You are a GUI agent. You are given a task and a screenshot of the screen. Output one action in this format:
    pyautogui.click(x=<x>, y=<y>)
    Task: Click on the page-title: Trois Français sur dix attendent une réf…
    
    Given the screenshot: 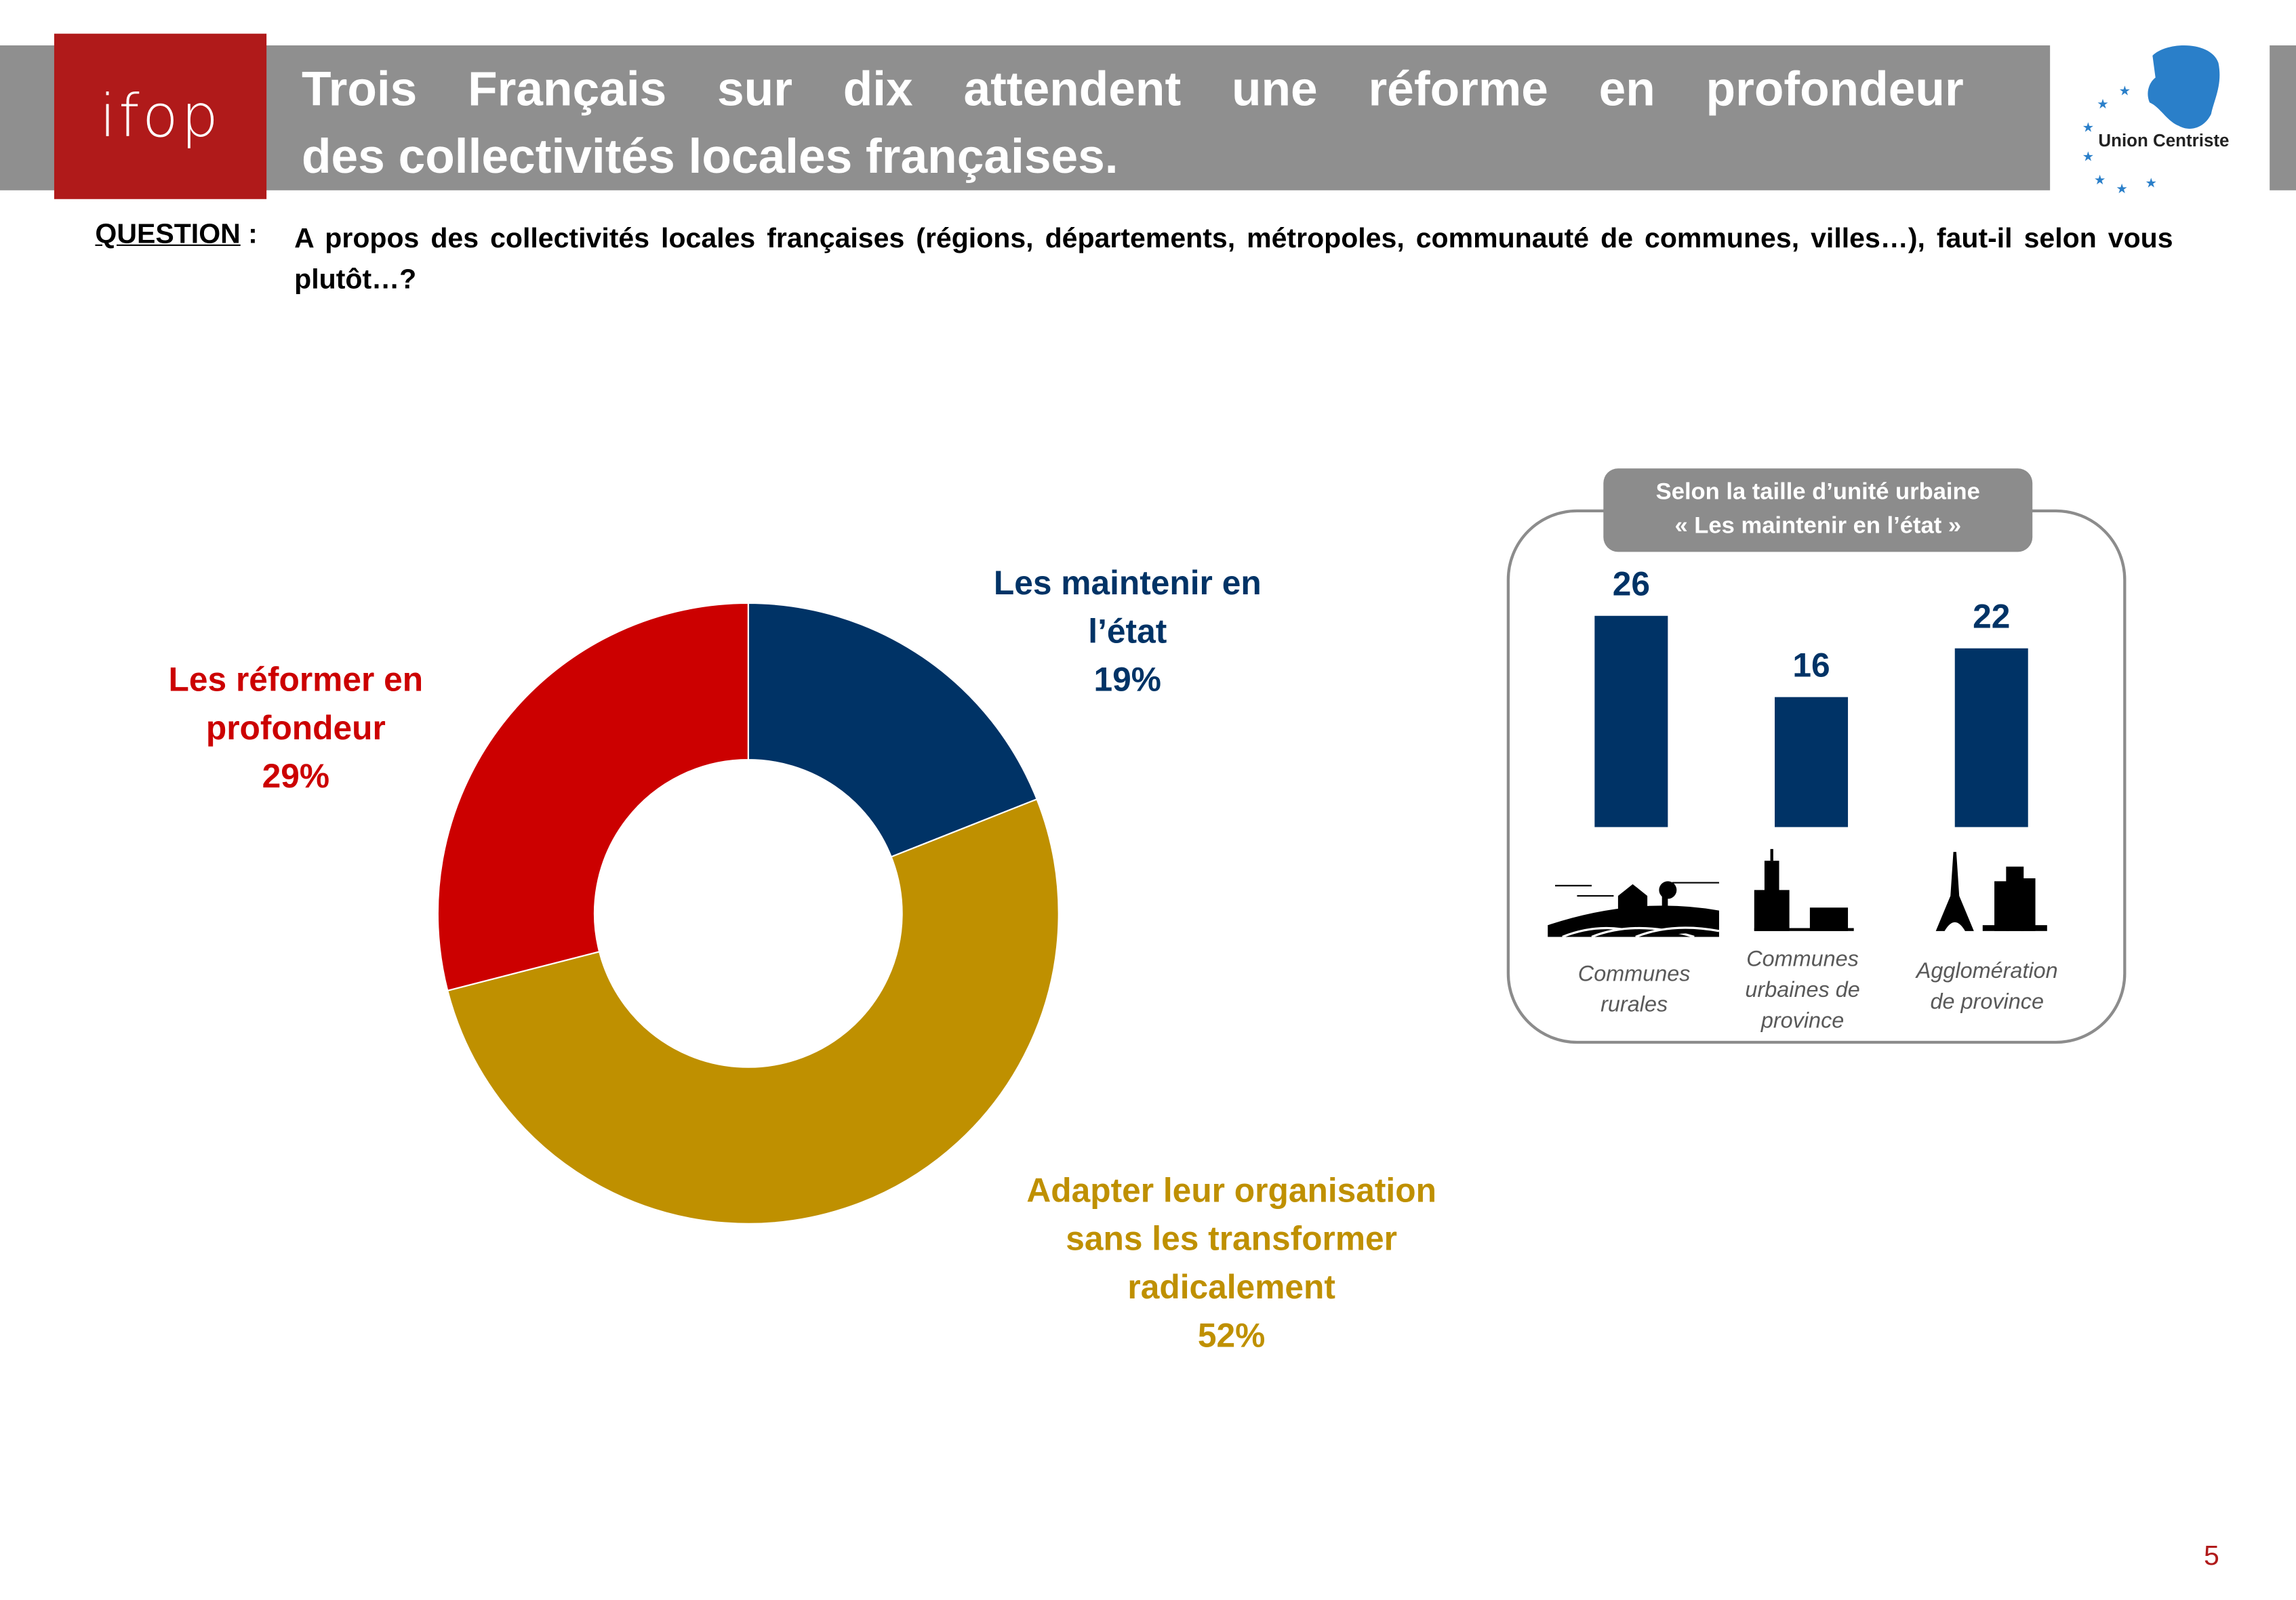 What is the action you would take?
    pyautogui.click(x=1133, y=123)
    